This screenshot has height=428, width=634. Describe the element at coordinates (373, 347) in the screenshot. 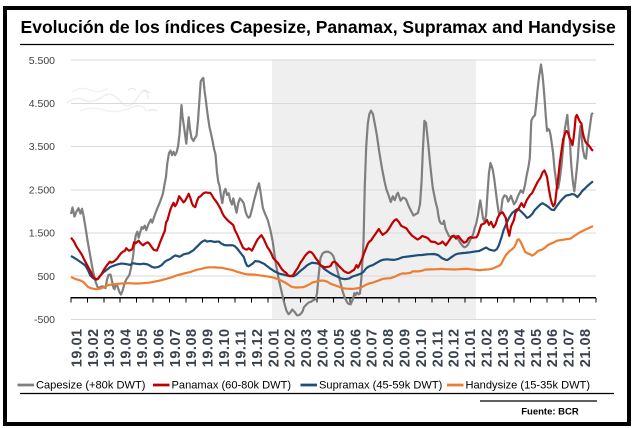

I see `svg-text: 20.07` at that location.